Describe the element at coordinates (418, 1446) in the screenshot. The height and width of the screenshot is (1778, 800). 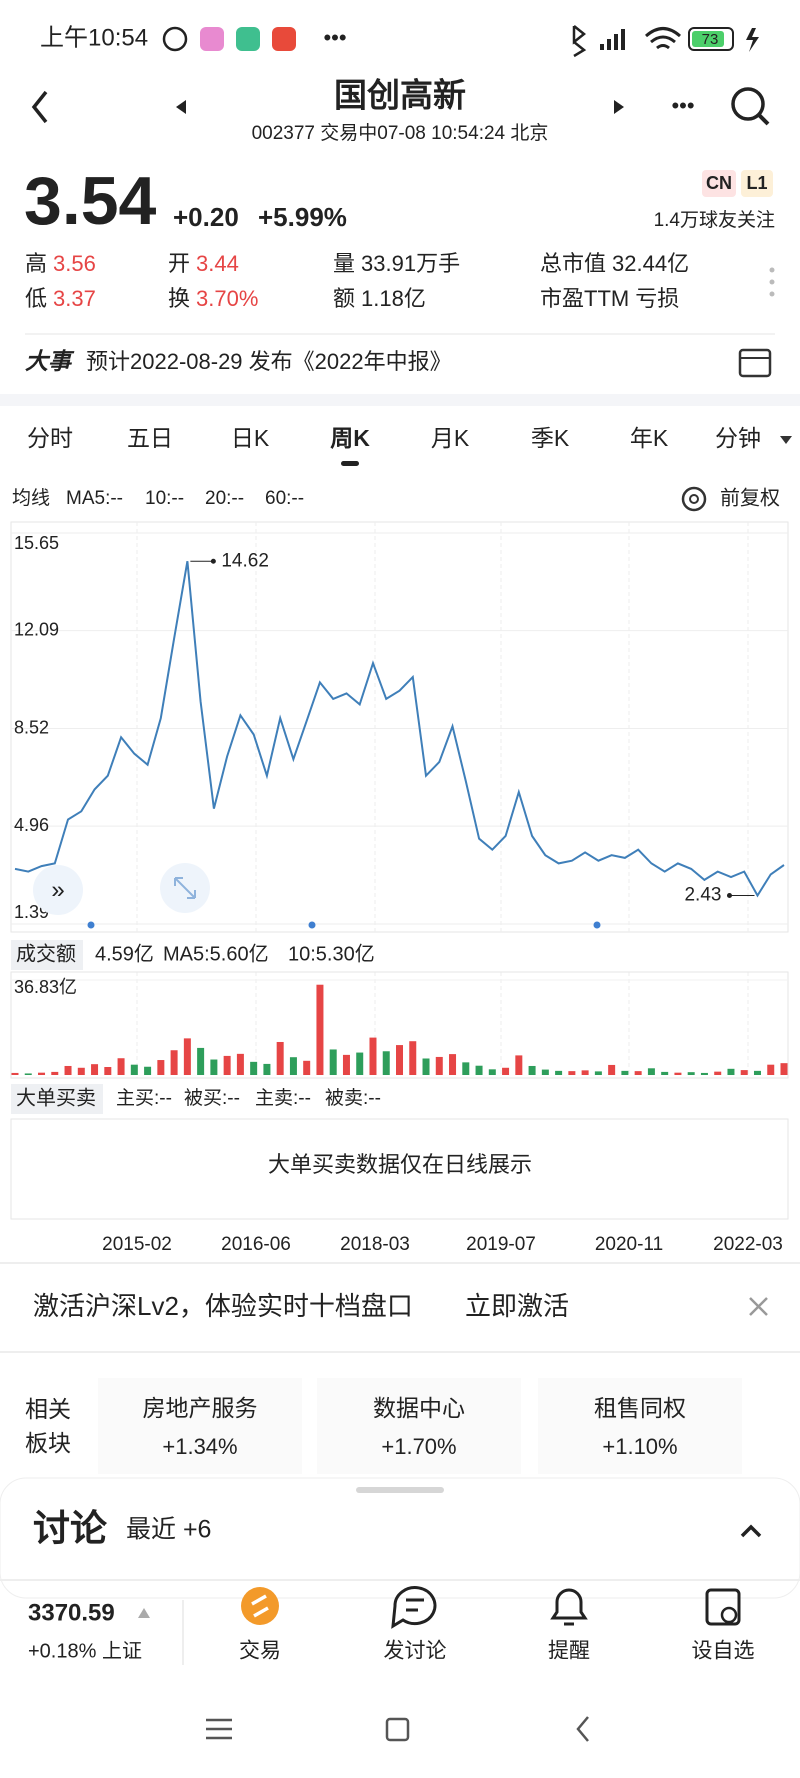
I see `sector-change: +1.70%` at that location.